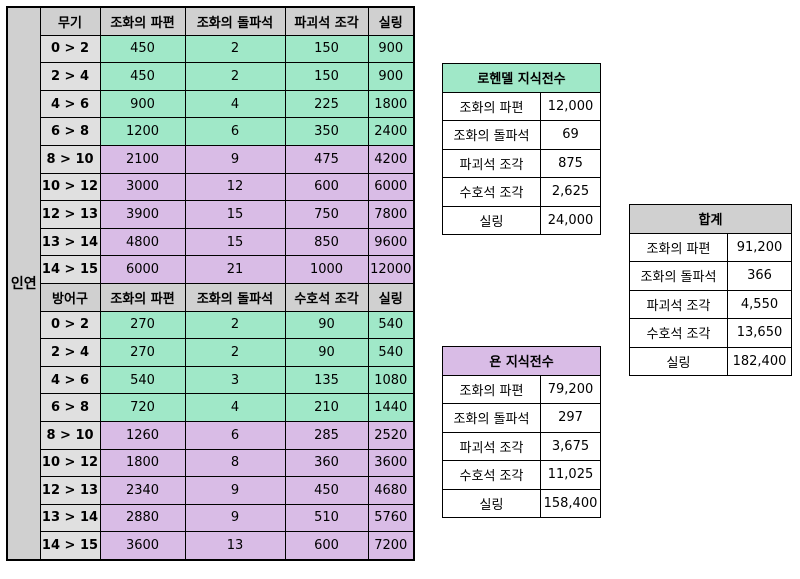  I want to click on value-cell: 225, so click(326, 104).